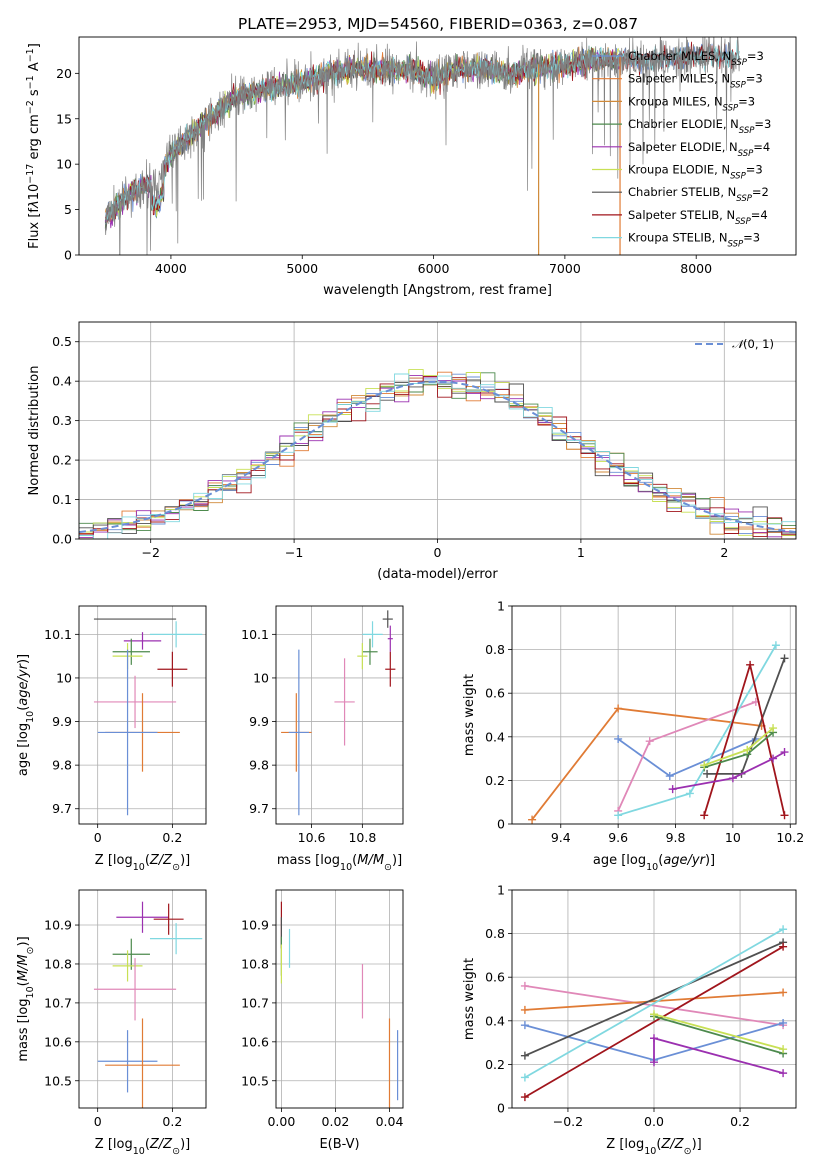  What do you see at coordinates (437, 457) in the screenshot?
I see `normal-curve` at bounding box center [437, 457].